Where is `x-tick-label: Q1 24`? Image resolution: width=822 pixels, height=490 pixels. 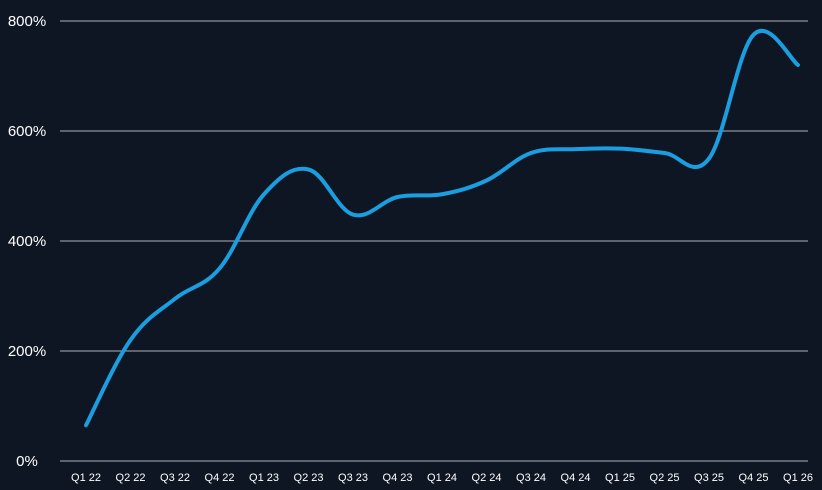
x-tick-label: Q1 24 is located at coordinates (442, 478).